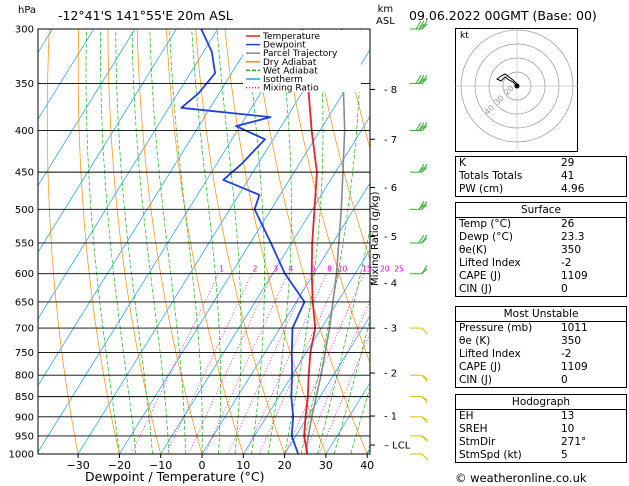 The image size is (629, 486). Describe the element at coordinates (326, 465) in the screenshot. I see `x-tick-label: 30` at that location.